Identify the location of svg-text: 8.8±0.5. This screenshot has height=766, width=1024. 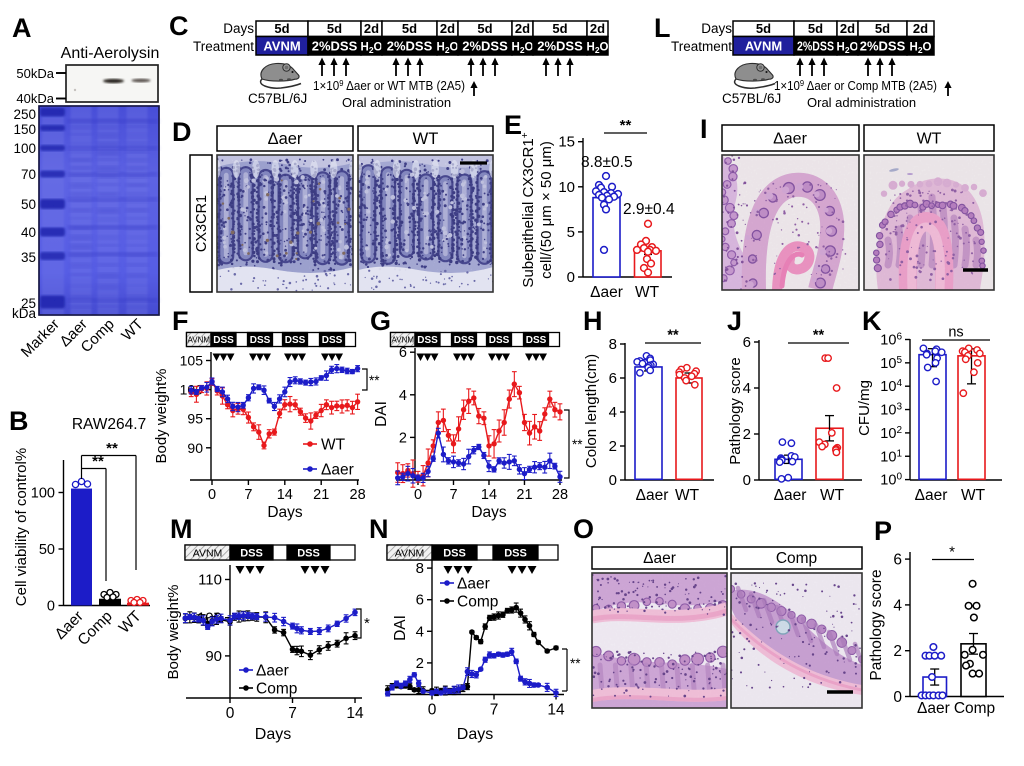
(607, 162).